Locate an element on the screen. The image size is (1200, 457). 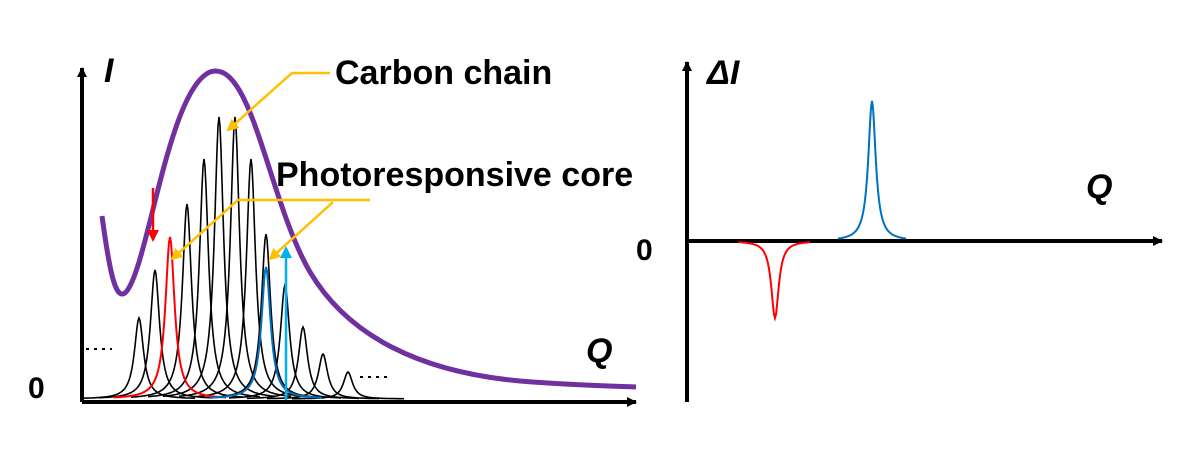
blue-peak is located at coordinates (266, 332).